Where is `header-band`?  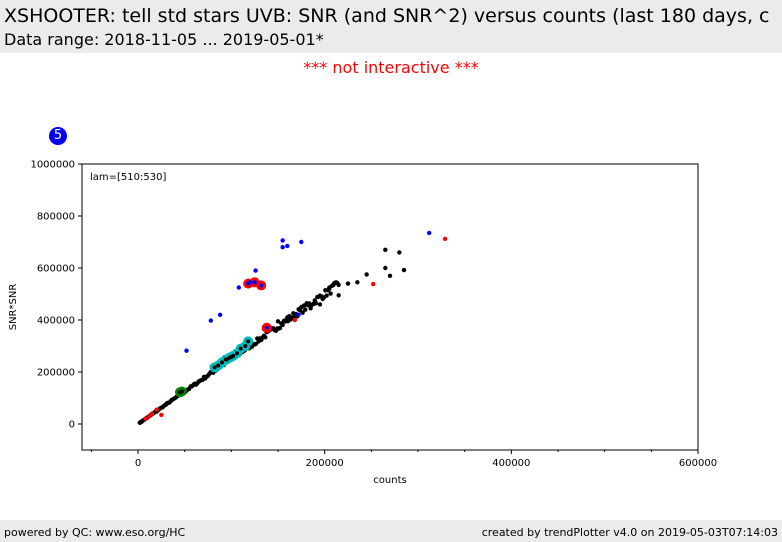 header-band is located at coordinates (391, 26).